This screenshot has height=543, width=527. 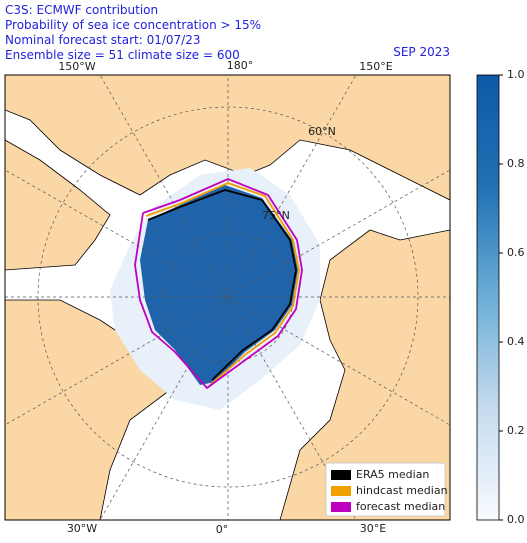 I want to click on lat-label: 60°N, so click(x=322, y=131).